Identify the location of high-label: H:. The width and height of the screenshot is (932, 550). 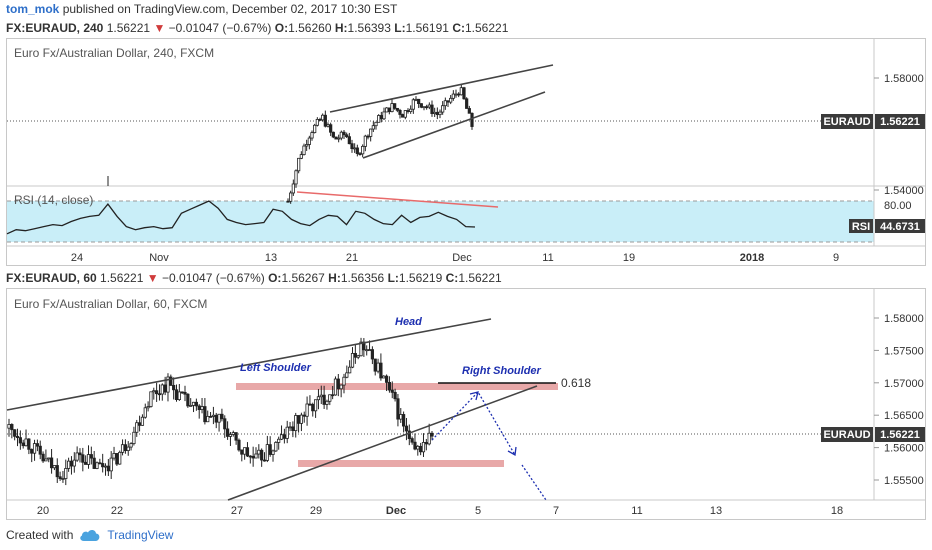
(334, 278).